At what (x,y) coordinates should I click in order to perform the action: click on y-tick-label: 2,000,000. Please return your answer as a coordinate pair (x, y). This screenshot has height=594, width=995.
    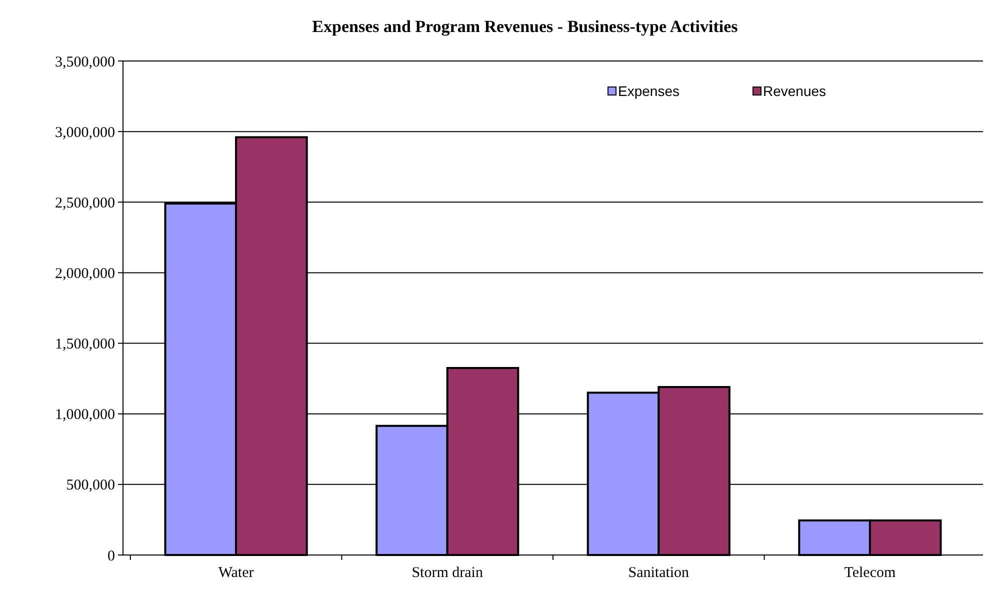
    Looking at the image, I should click on (85, 274).